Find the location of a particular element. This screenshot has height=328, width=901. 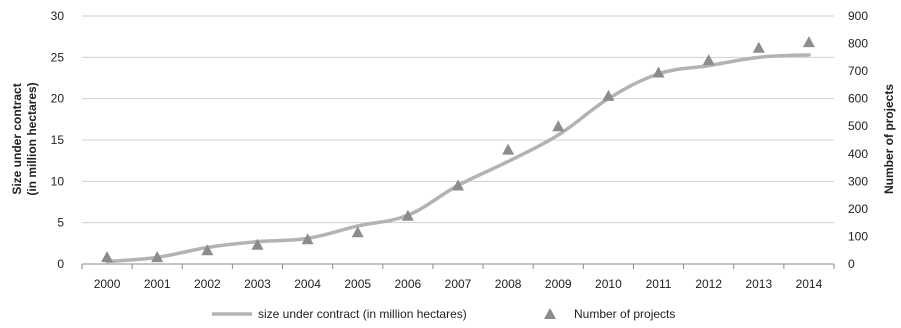

x-tick-label: 2012 is located at coordinates (708, 284).